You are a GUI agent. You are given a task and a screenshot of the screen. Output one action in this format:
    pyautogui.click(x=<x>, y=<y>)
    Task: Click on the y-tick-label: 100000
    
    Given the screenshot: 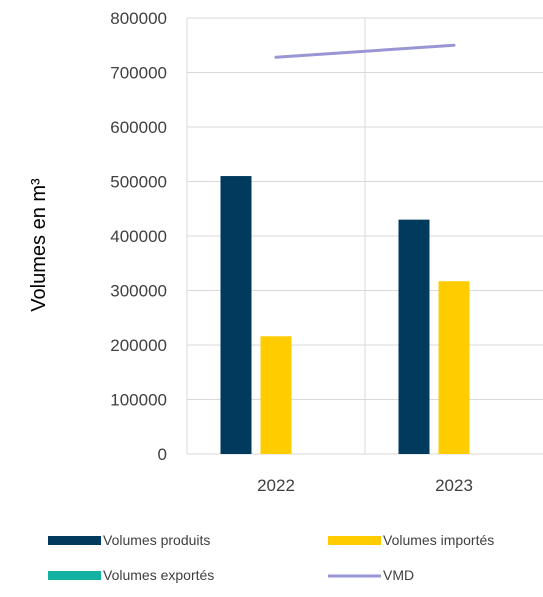 What is the action you would take?
    pyautogui.click(x=138, y=400)
    